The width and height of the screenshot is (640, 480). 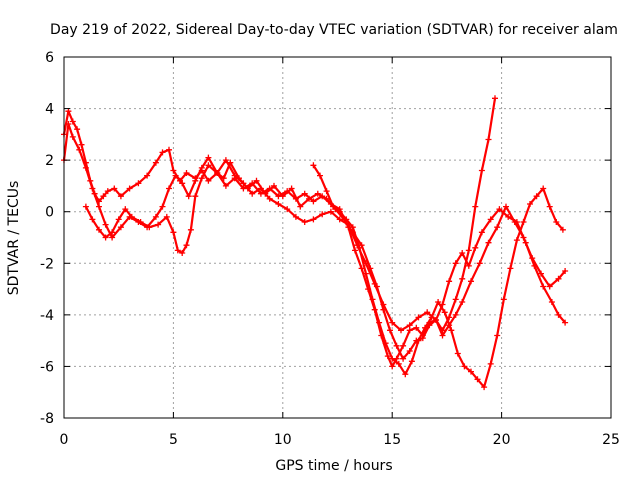 What do you see at coordinates (502, 440) in the screenshot?
I see `x-tick-label: 20` at bounding box center [502, 440].